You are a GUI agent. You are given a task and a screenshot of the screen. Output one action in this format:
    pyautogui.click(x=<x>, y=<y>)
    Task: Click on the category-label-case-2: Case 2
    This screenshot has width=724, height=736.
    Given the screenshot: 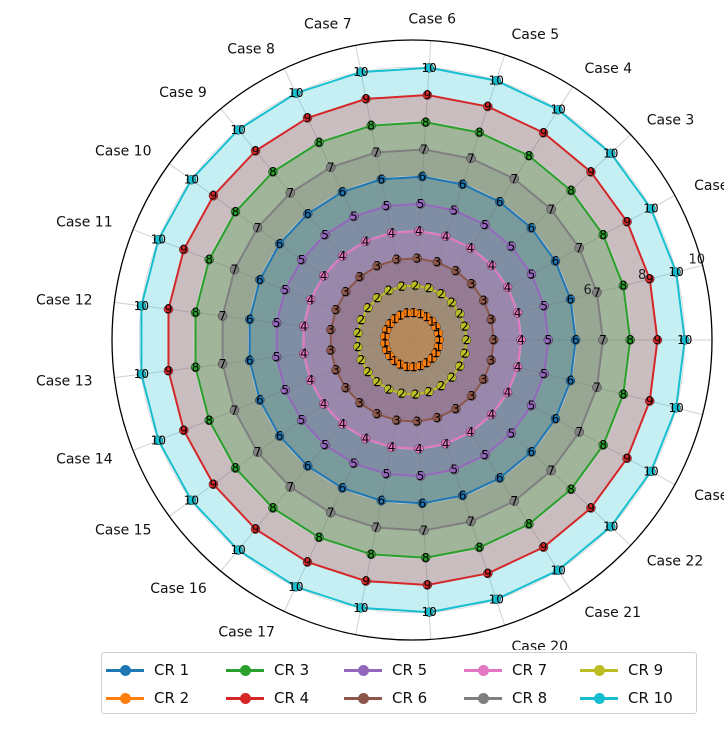 What is the action you would take?
    pyautogui.click(x=709, y=186)
    